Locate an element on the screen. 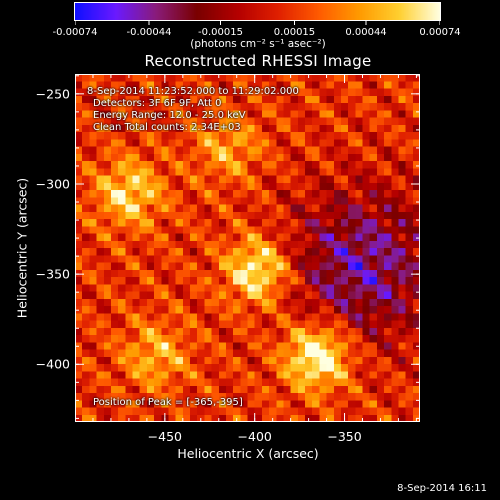  annotation-time-range: 8-Sep-2014 11:23:52.000 to 11:29:02.000 is located at coordinates (193, 91).